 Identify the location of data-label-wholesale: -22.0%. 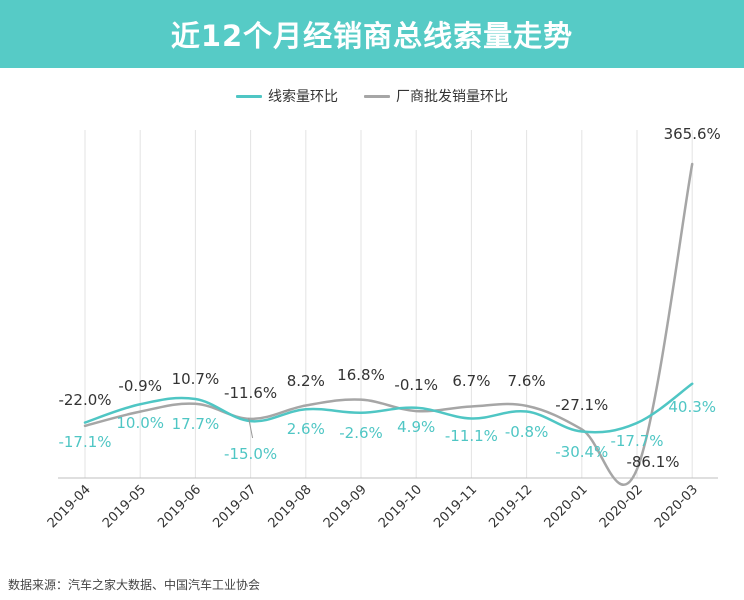
(84, 400).